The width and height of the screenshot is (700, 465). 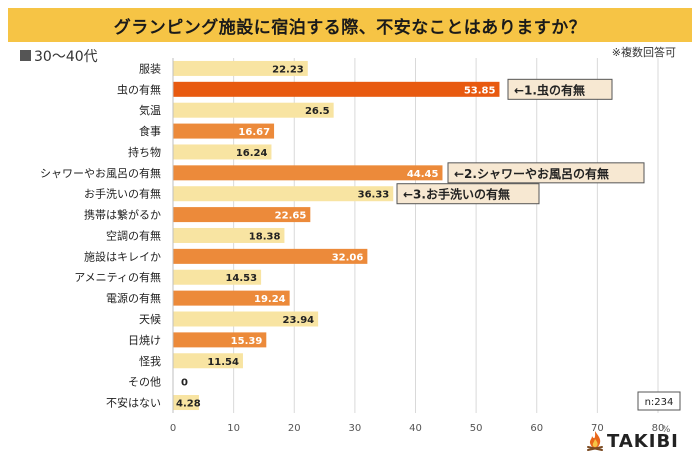 I want to click on category-label: 電源の有無, so click(x=133, y=298).